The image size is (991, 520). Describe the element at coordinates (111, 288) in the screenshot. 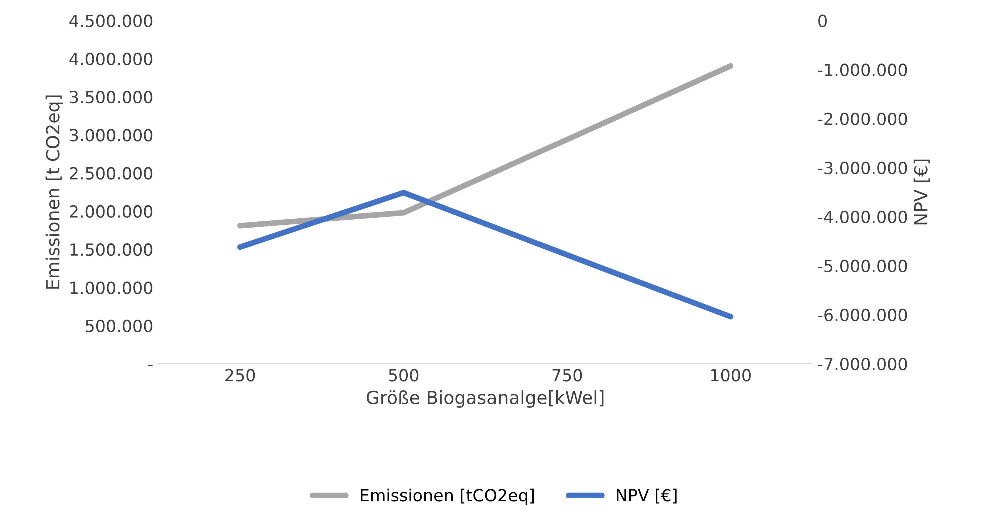

I see `y-tick-label: 1.000.000` at that location.